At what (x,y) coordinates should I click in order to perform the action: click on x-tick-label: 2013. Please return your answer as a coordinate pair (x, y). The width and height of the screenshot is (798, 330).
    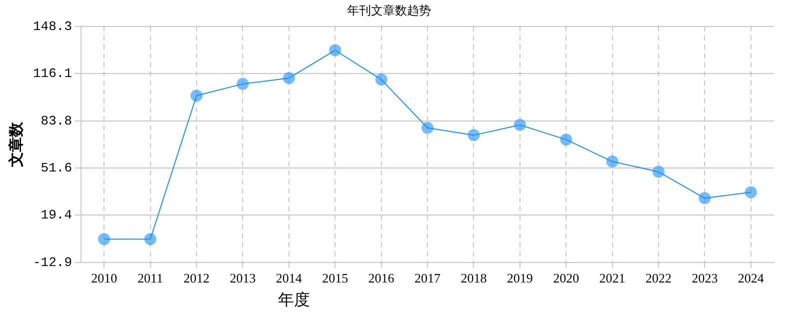
    Looking at the image, I should click on (243, 278).